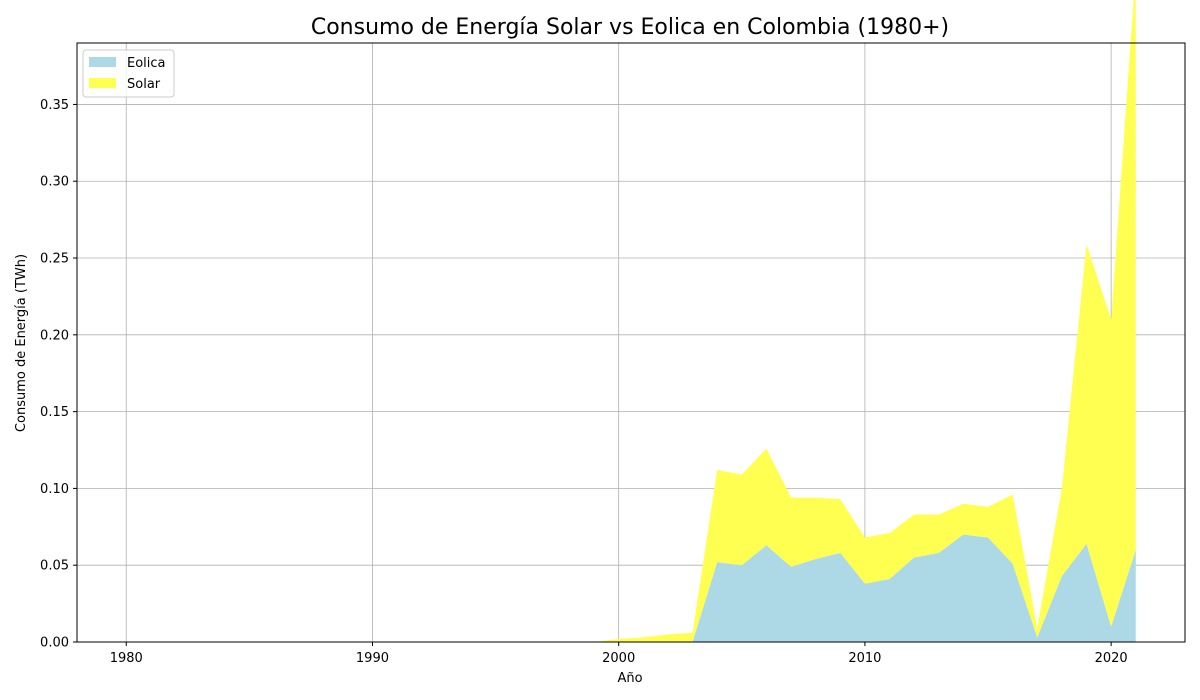  Describe the element at coordinates (864, 658) in the screenshot. I see `x-tick-label: 2010` at that location.